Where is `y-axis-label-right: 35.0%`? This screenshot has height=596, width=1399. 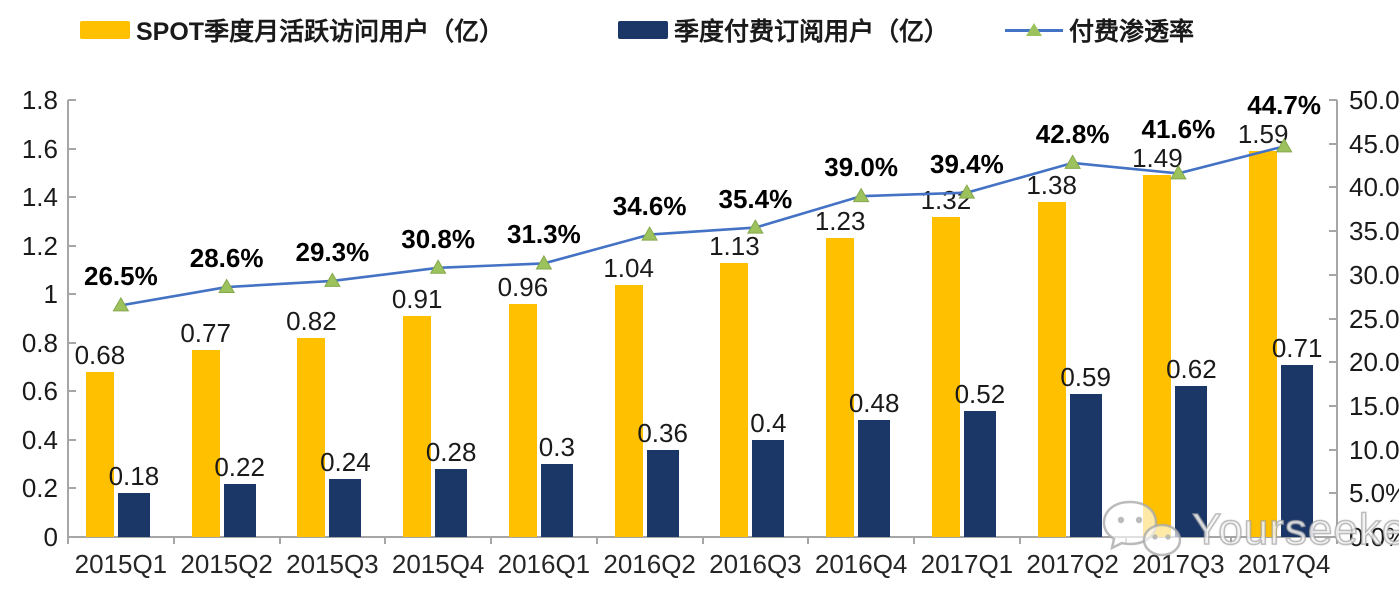
y-axis-label-right: 35.0% is located at coordinates (1374, 231).